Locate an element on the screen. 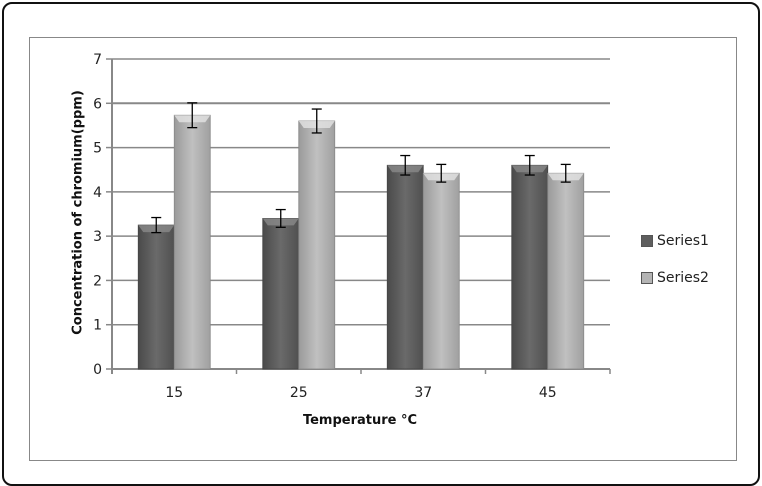 Image resolution: width=762 pixels, height=486 pixels. legend: Series1 Series2 is located at coordinates (675, 259).